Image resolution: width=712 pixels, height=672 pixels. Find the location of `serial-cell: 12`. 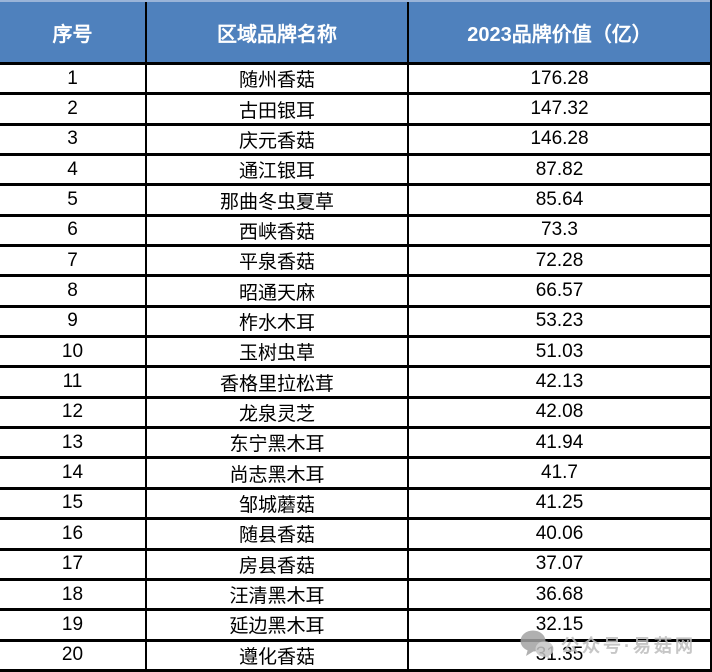

serial-cell: 12 is located at coordinates (73, 413).